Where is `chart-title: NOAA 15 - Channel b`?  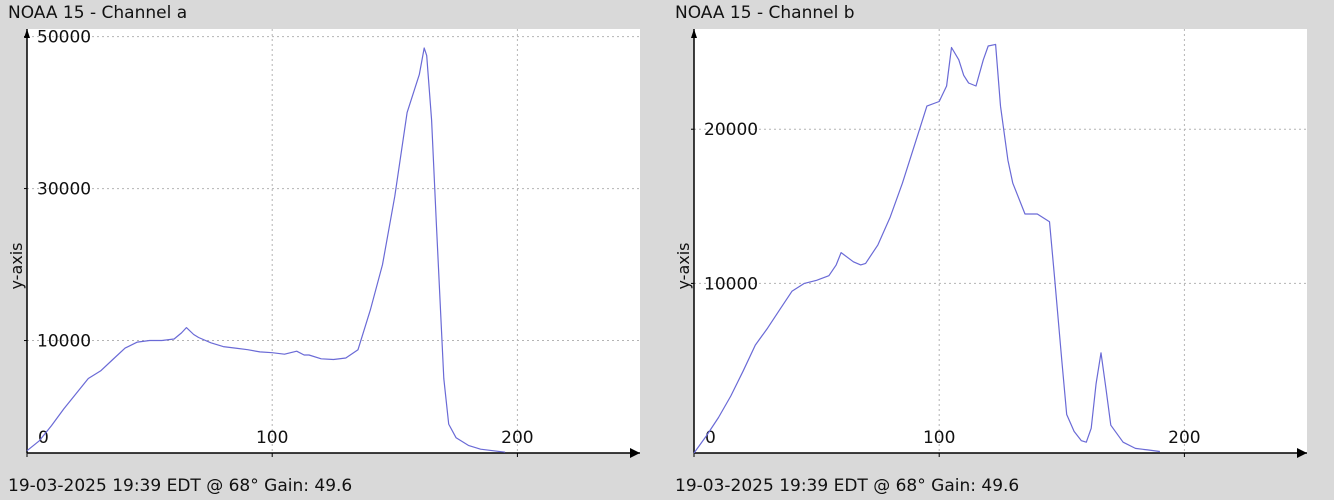 chart-title: NOAA 15 - Channel b is located at coordinates (765, 13).